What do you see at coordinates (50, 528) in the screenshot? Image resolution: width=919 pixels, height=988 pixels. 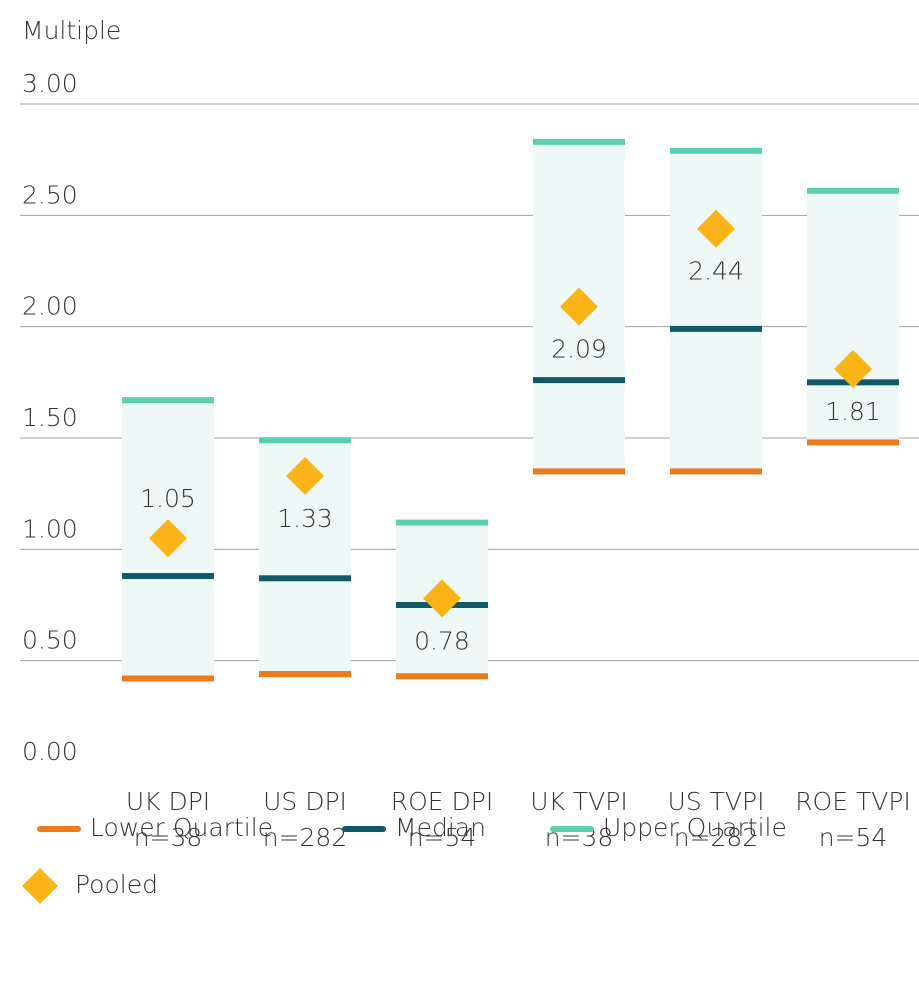 I see `y-tick-label: 1.00` at bounding box center [50, 528].